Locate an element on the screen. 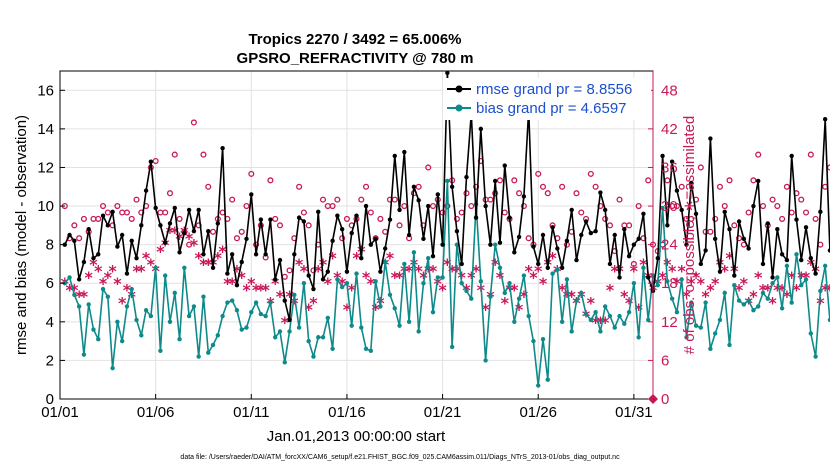  y-tick-label: 16 is located at coordinates (45, 90).